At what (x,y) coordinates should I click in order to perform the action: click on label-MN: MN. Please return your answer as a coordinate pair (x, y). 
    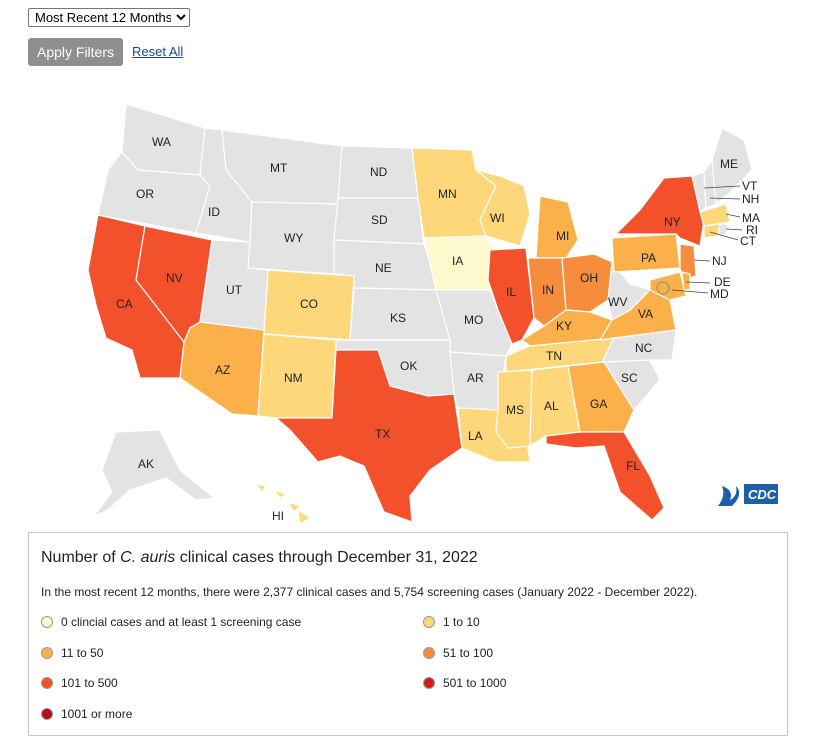
    Looking at the image, I should click on (447, 194).